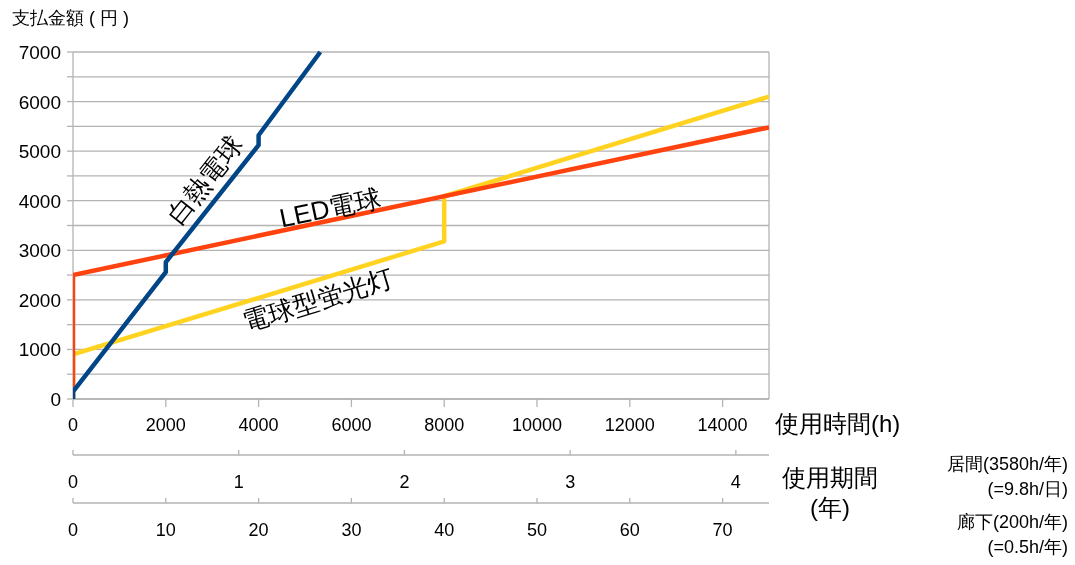 Image resolution: width=1075 pixels, height=565 pixels. I want to click on text: 居間(3580h/年) (=9.8h/日), so click(1007, 476).